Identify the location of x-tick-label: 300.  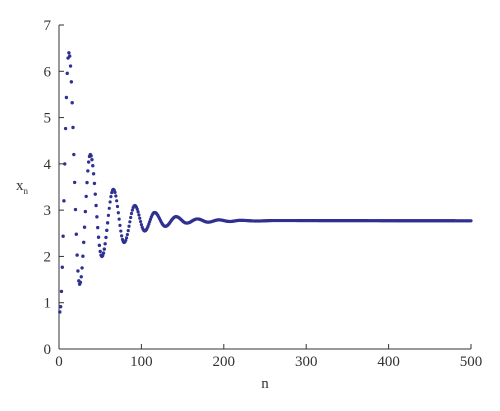
(306, 362).